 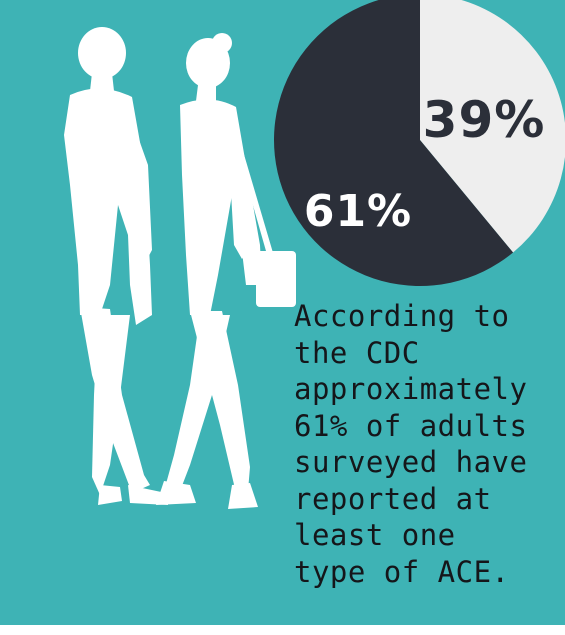 I want to click on pie-label-39: 39%, so click(x=484, y=120).